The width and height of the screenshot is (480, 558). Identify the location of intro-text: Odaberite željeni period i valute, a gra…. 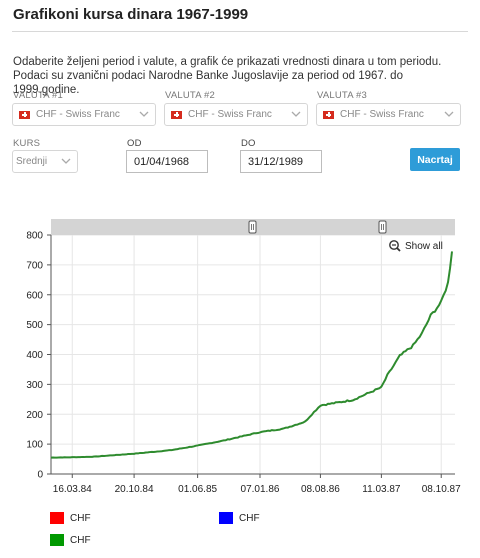
(227, 76).